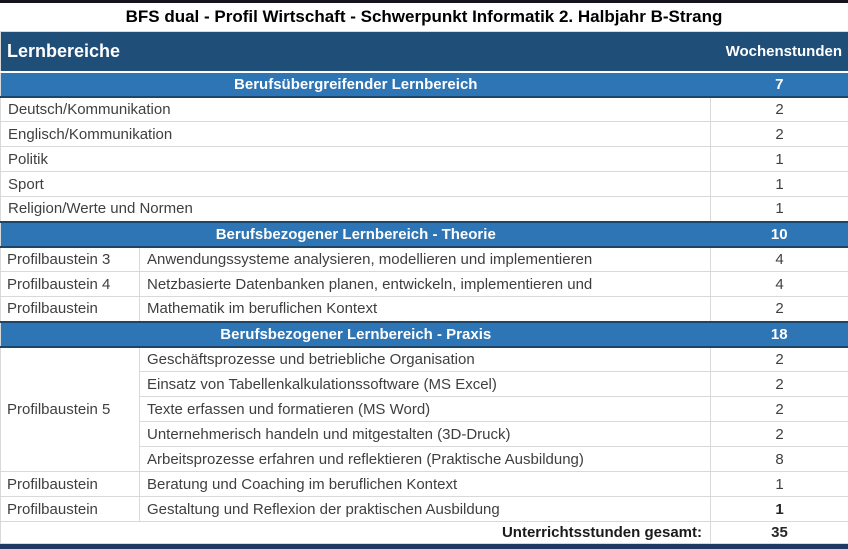 The height and width of the screenshot is (549, 848). What do you see at coordinates (70, 284) in the screenshot?
I see `module-cell: Profilbaustein 4` at bounding box center [70, 284].